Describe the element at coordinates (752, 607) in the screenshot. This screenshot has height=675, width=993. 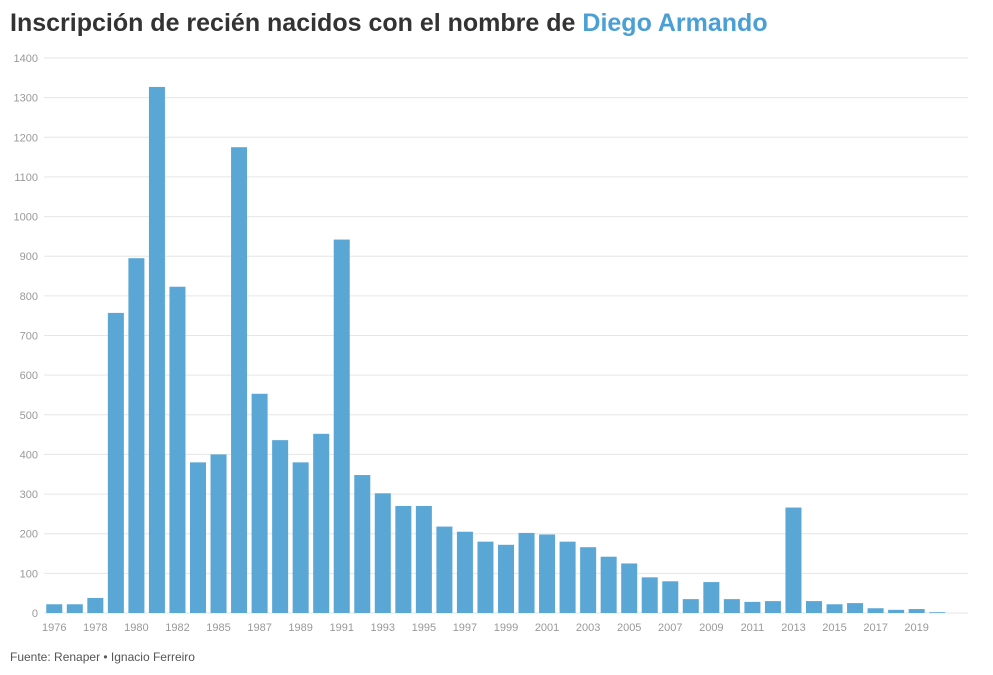
I see `bar-2010` at that location.